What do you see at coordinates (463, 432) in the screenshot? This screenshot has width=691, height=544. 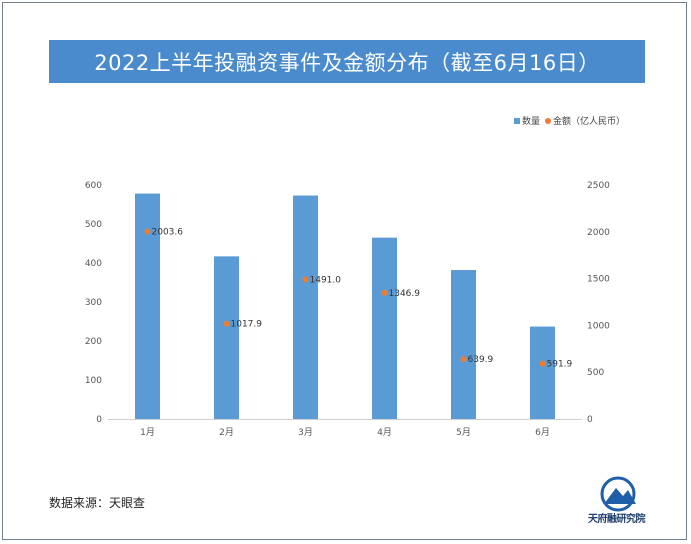 I see `x-tick-label: 5月` at bounding box center [463, 432].